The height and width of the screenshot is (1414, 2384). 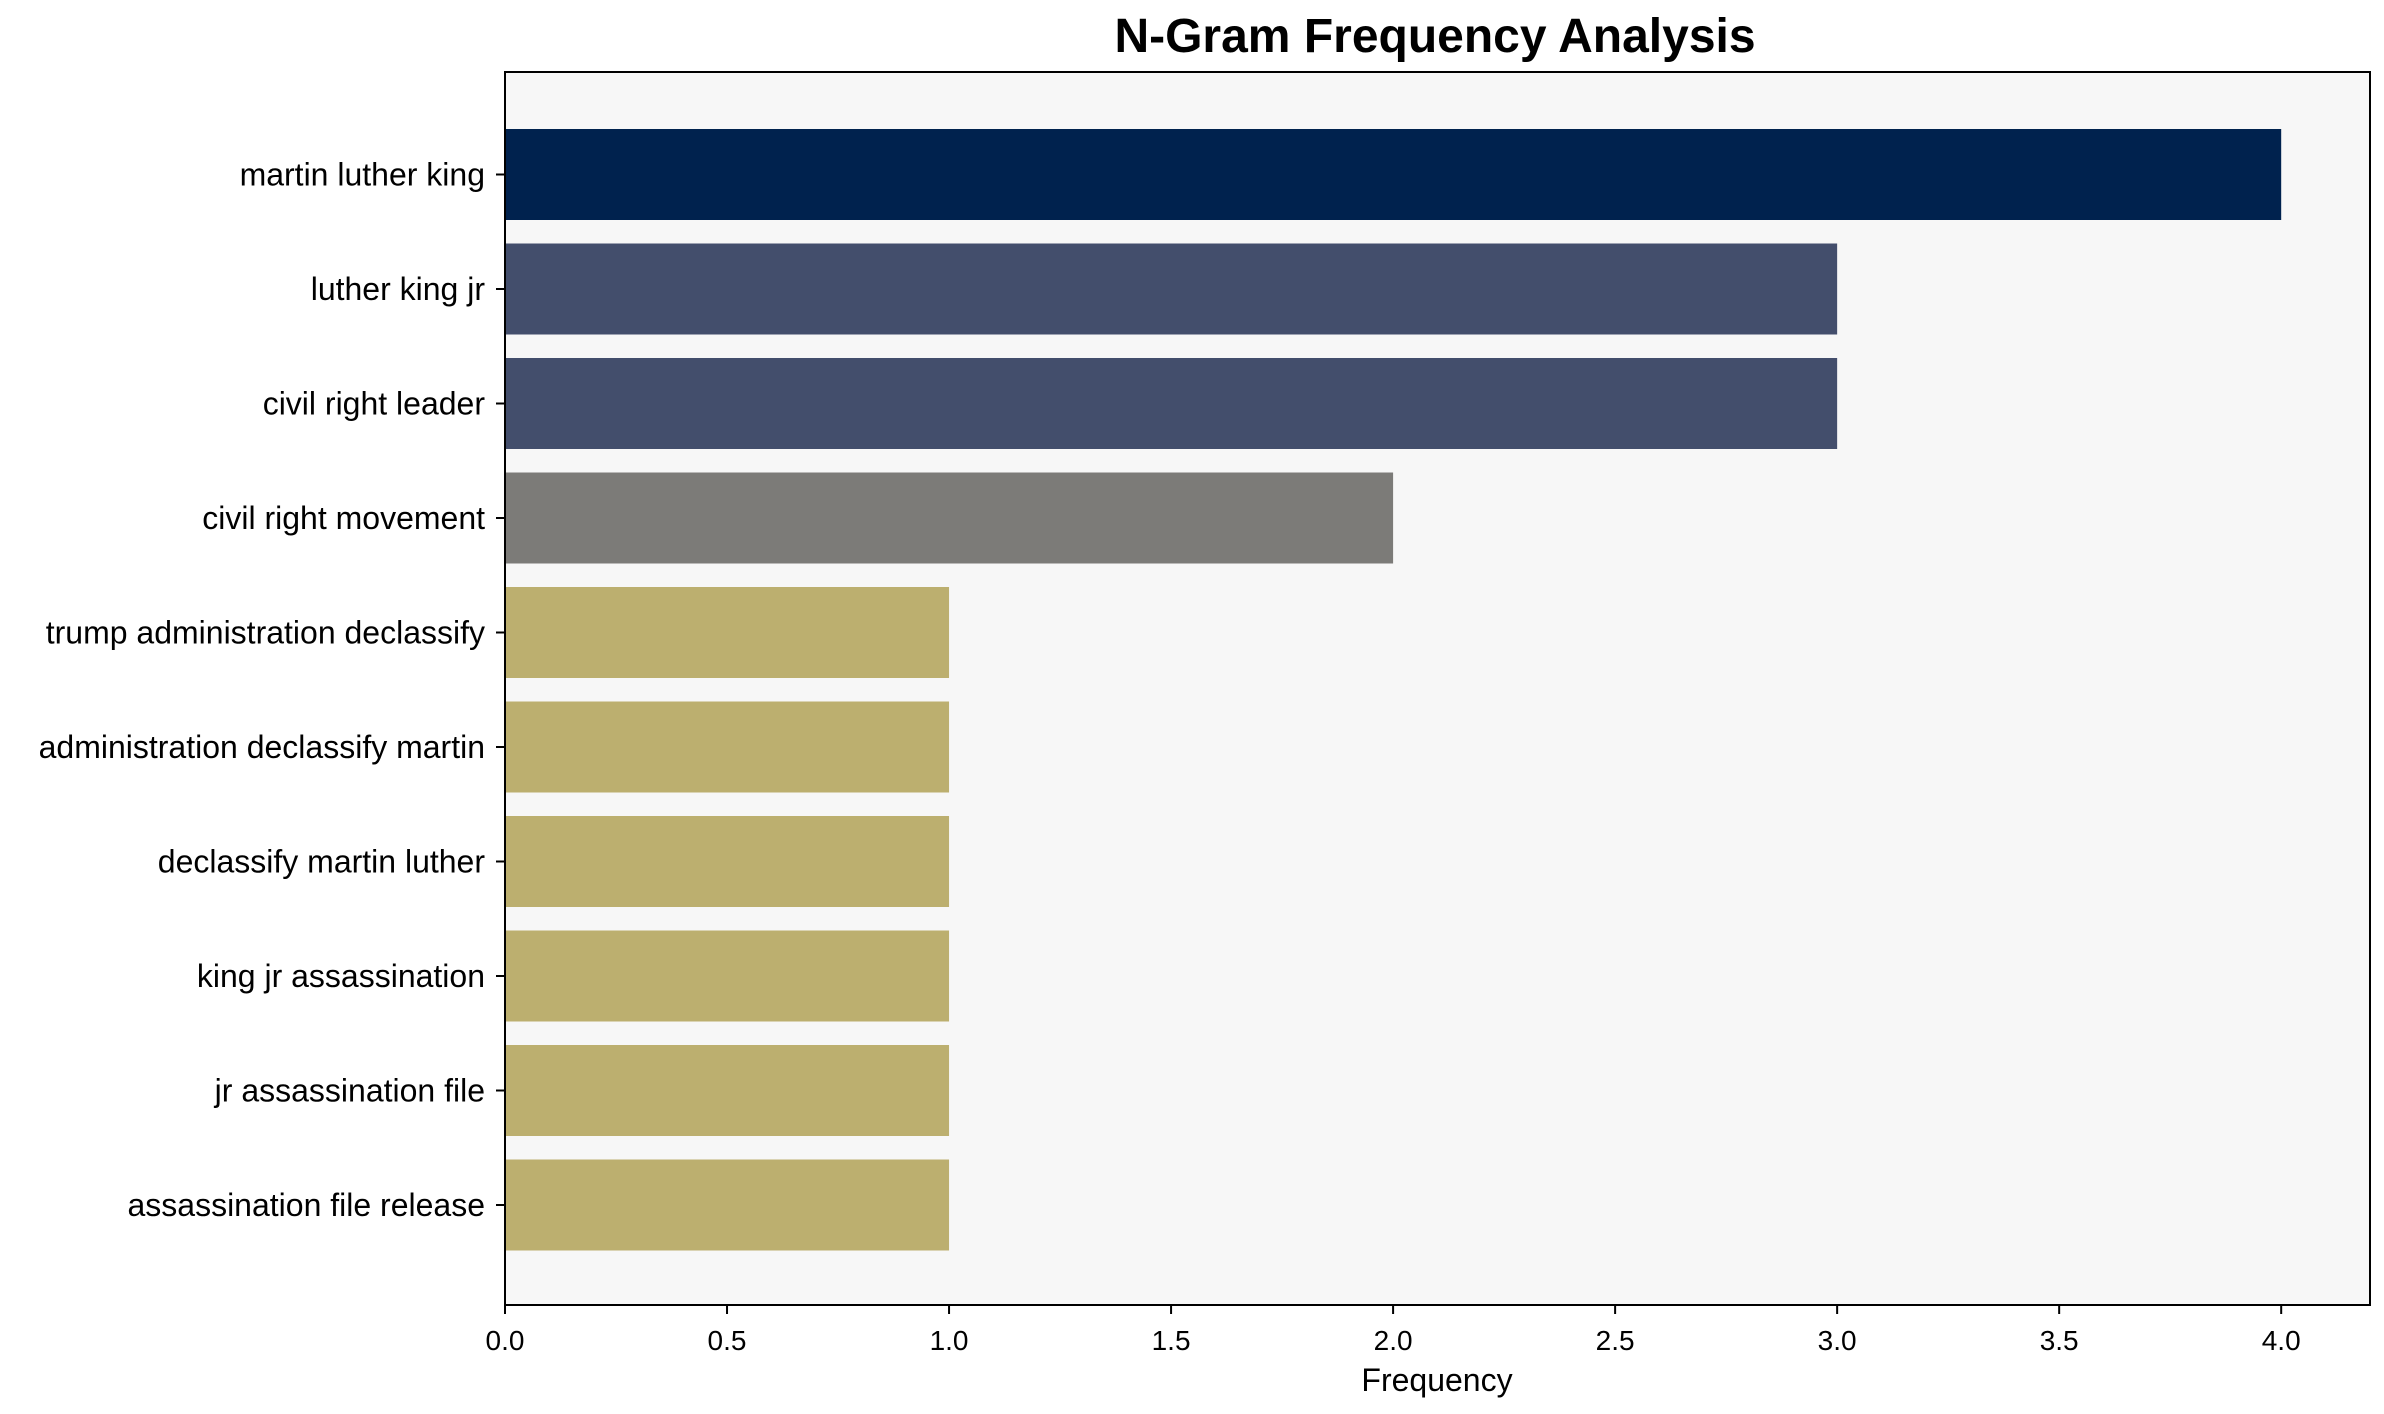 What do you see at coordinates (398, 289) in the screenshot?
I see `category-label: luther king jr` at bounding box center [398, 289].